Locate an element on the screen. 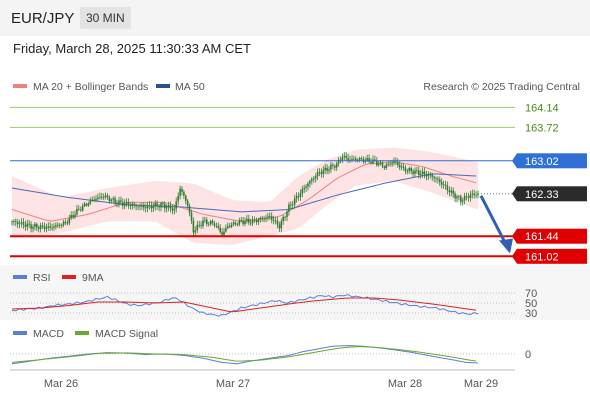 The image size is (590, 400). x-tick-label: Mar 29 is located at coordinates (481, 384).